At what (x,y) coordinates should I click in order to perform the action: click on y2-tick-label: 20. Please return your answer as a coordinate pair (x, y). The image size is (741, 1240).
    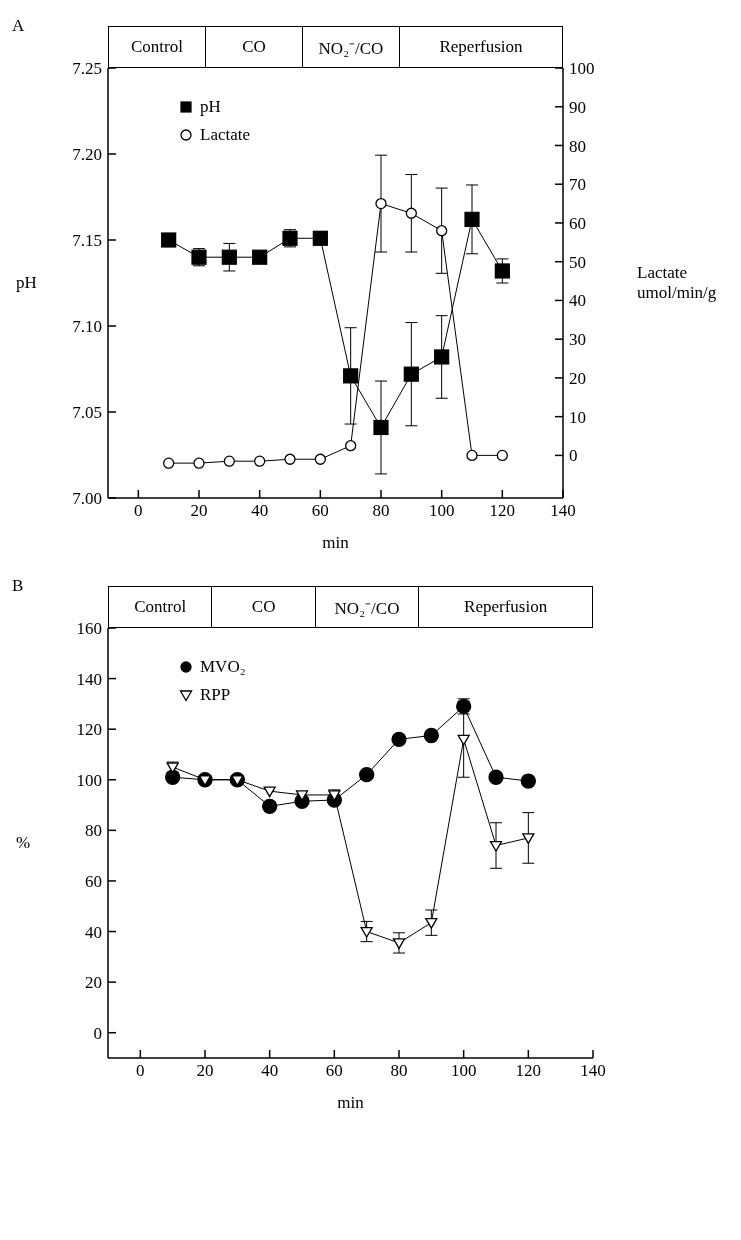
    Looking at the image, I should click on (577, 378).